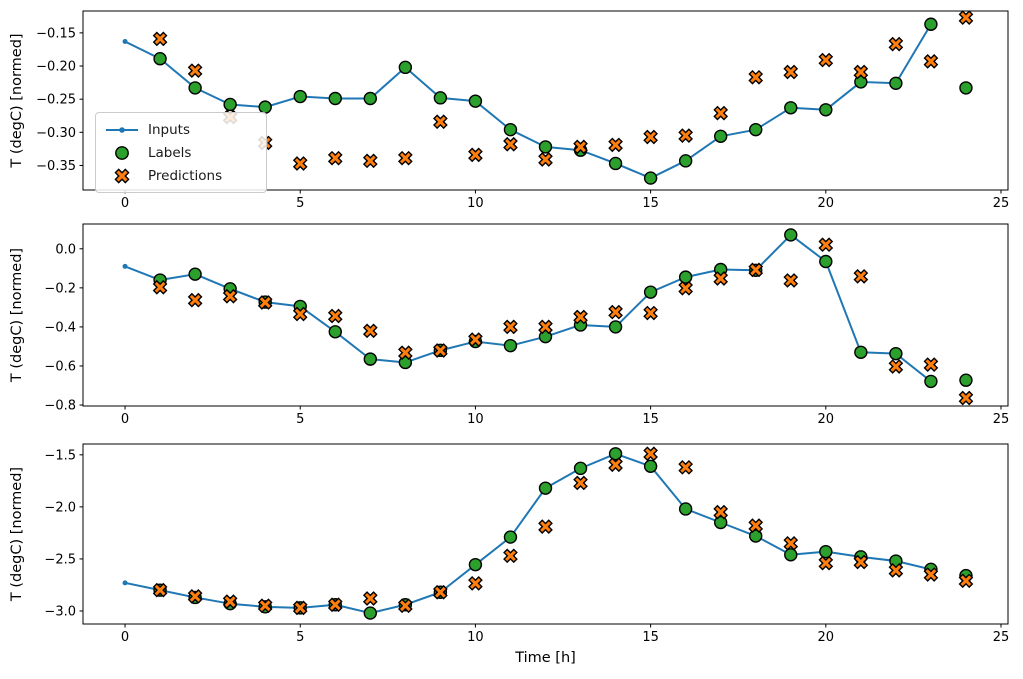  I want to click on legend-item-labels: Labels, so click(180, 152).